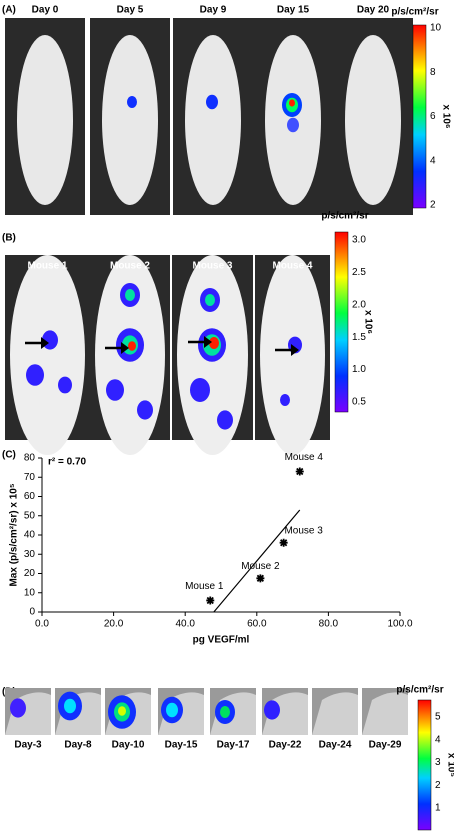  I want to click on colorbar-tick-label: 5, so click(438, 717).